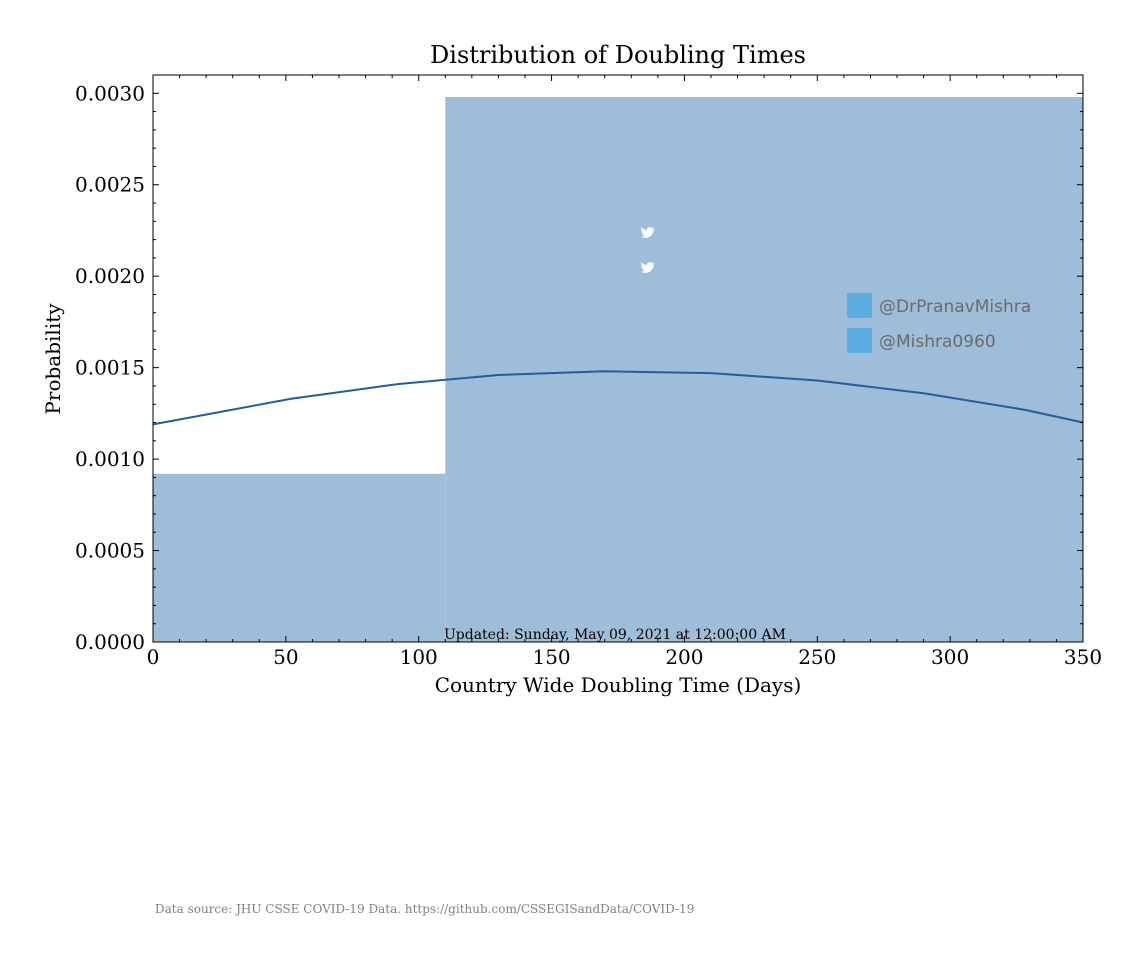 This screenshot has width=1147, height=961. I want to click on y-tick-label: 0.0015, so click(110, 368).